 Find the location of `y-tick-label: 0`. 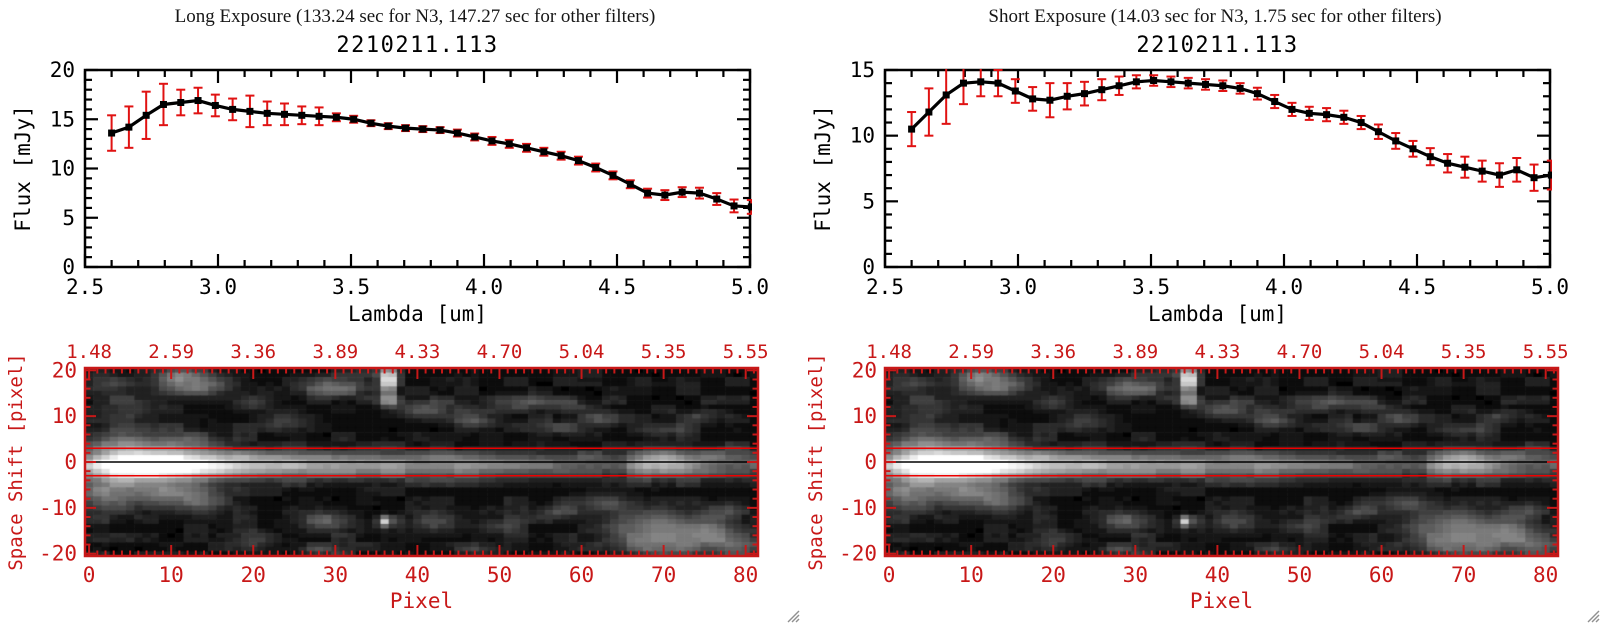

y-tick-label: 0 is located at coordinates (868, 267).